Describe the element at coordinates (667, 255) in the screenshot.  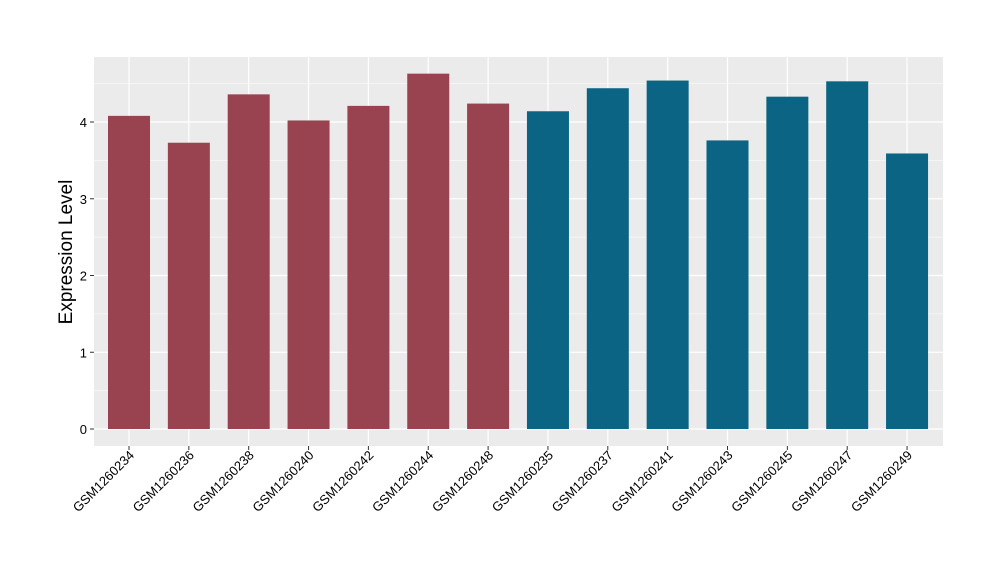
I see `bar-GSM1260241` at that location.